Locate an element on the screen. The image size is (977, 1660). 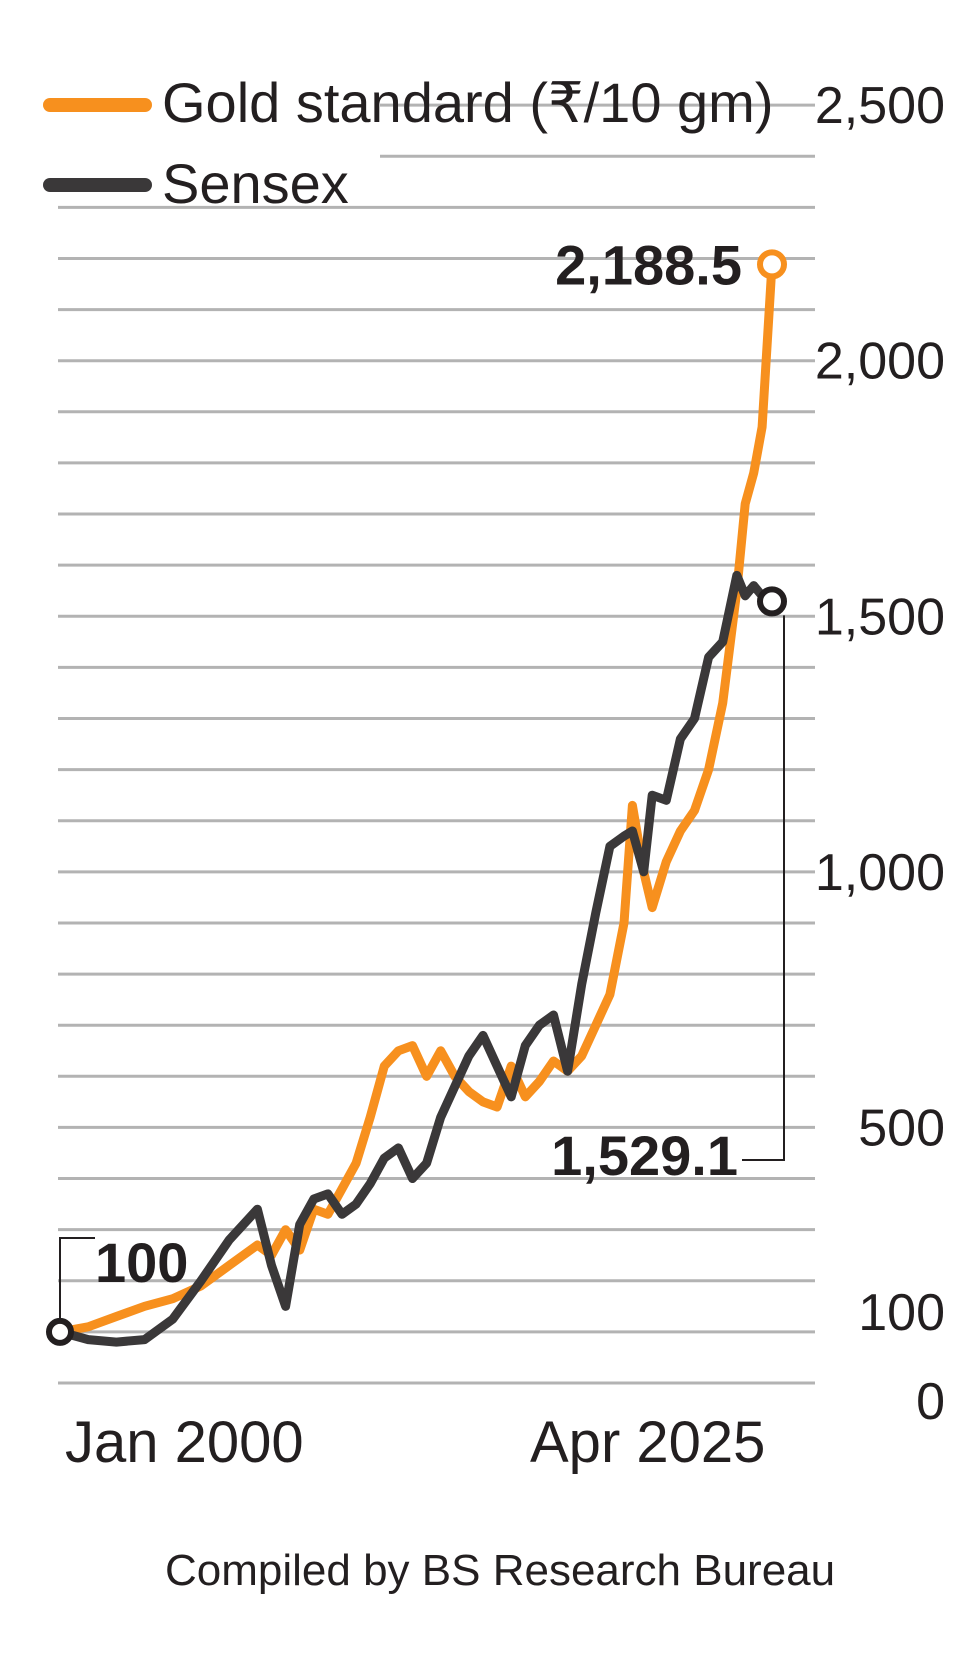
sensex-end-marker is located at coordinates (772, 601).